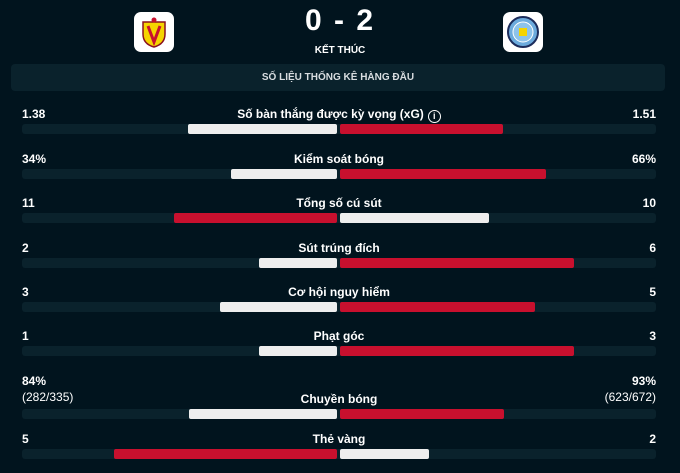 This screenshot has width=680, height=473. What do you see at coordinates (34, 114) in the screenshot?
I see `home-value: 1.38` at bounding box center [34, 114].